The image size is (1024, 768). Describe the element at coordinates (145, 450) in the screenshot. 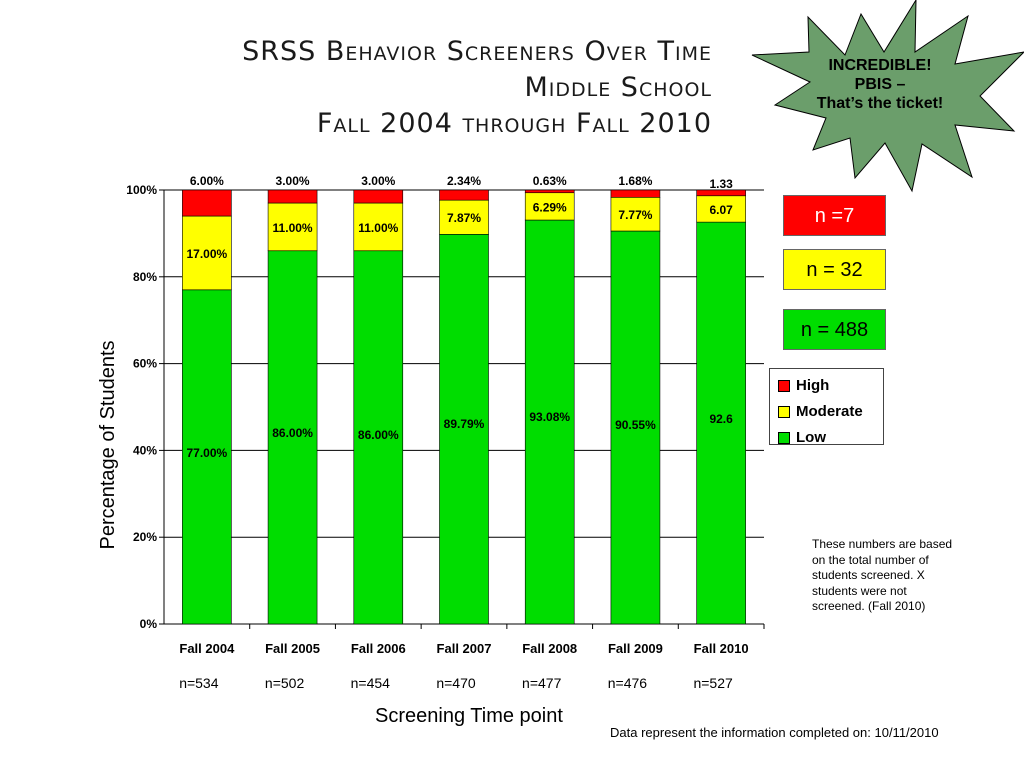

I see `y-tick-label: 40%` at that location.